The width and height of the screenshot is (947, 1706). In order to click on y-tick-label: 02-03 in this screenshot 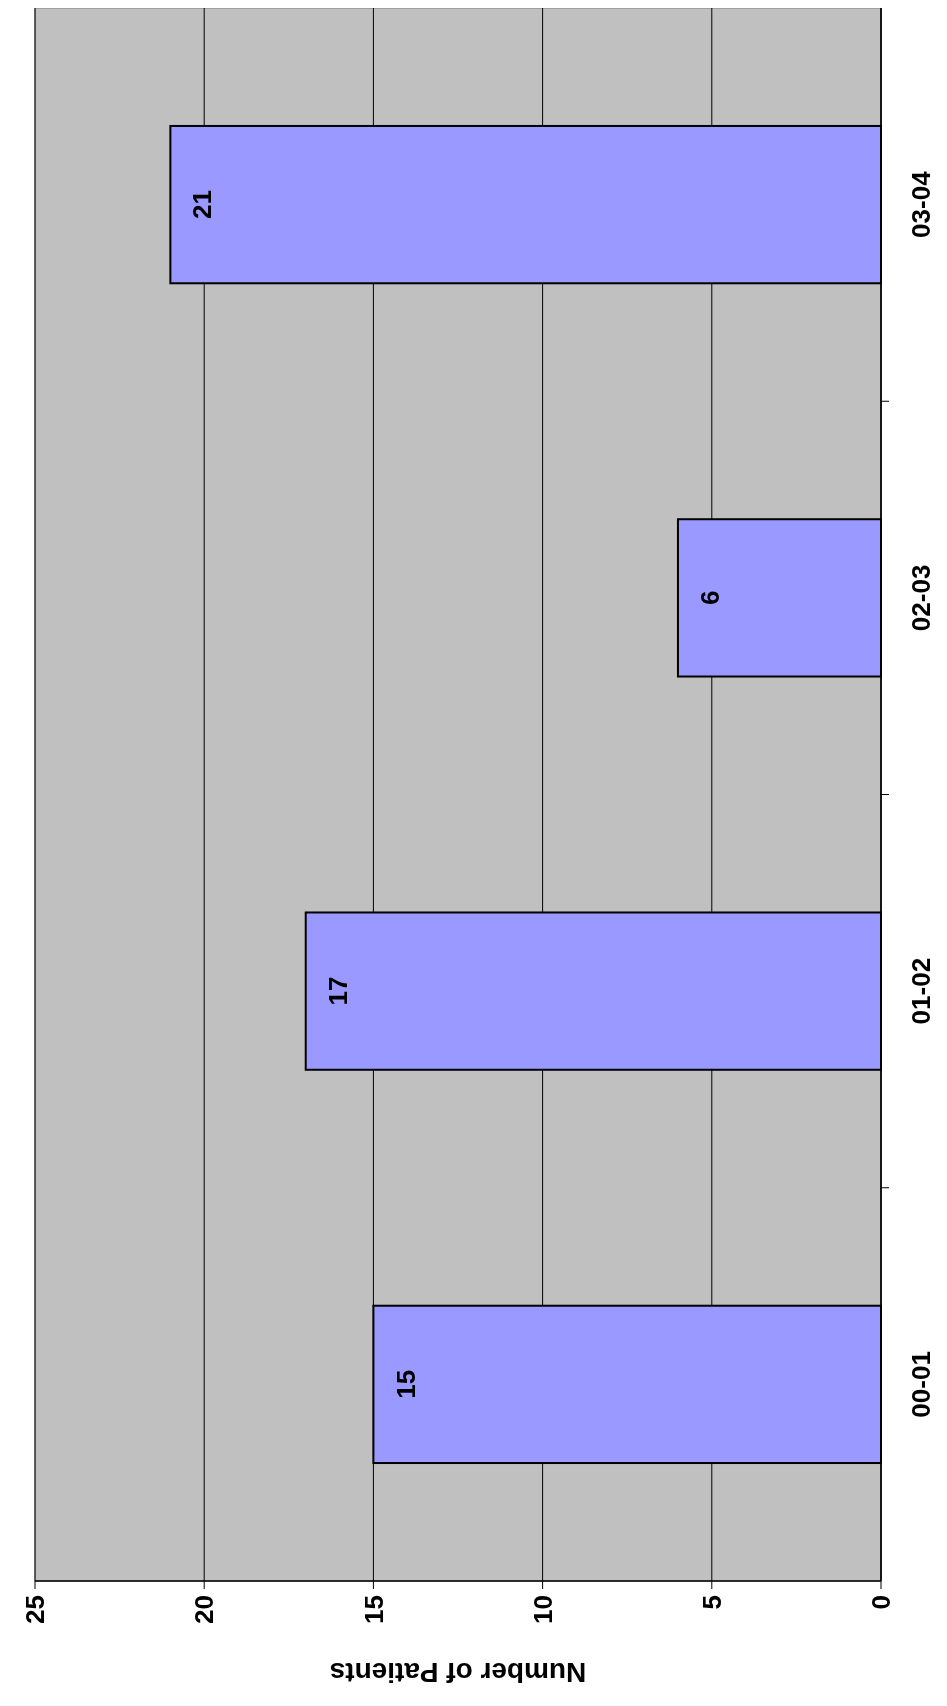, I will do `click(921, 598)`.